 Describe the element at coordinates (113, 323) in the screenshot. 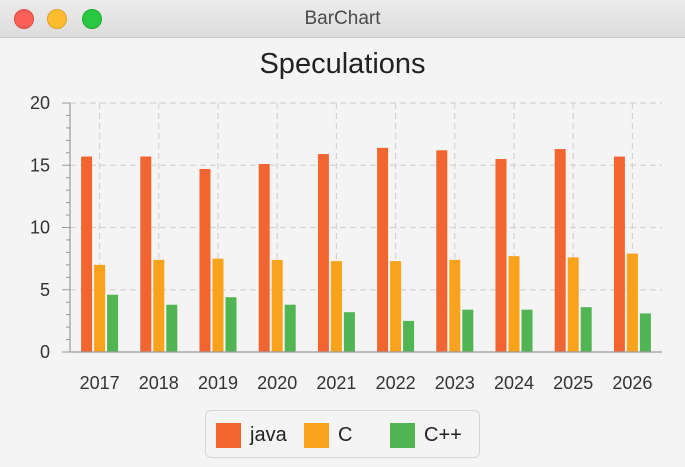

I see `bar-cpp-2017` at that location.